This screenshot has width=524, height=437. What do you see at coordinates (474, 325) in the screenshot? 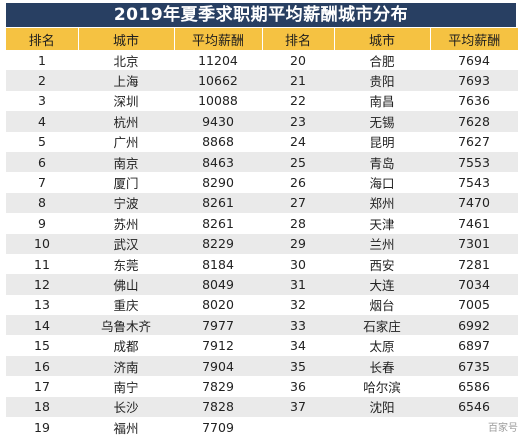
I see `right-salary-cell: 6992` at bounding box center [474, 325].